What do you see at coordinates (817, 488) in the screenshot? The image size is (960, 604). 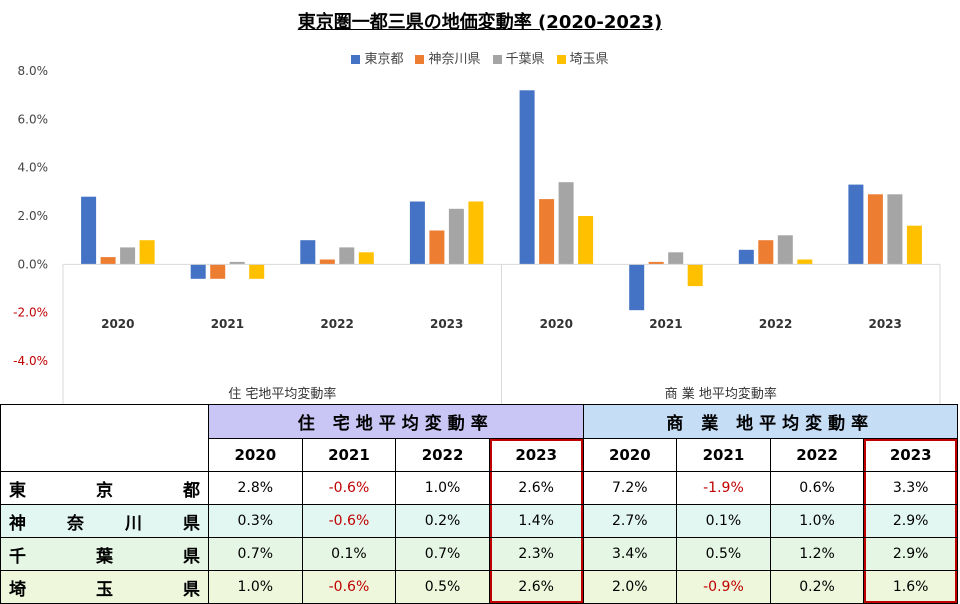 I see `table-cell: 0.6%` at bounding box center [817, 488].